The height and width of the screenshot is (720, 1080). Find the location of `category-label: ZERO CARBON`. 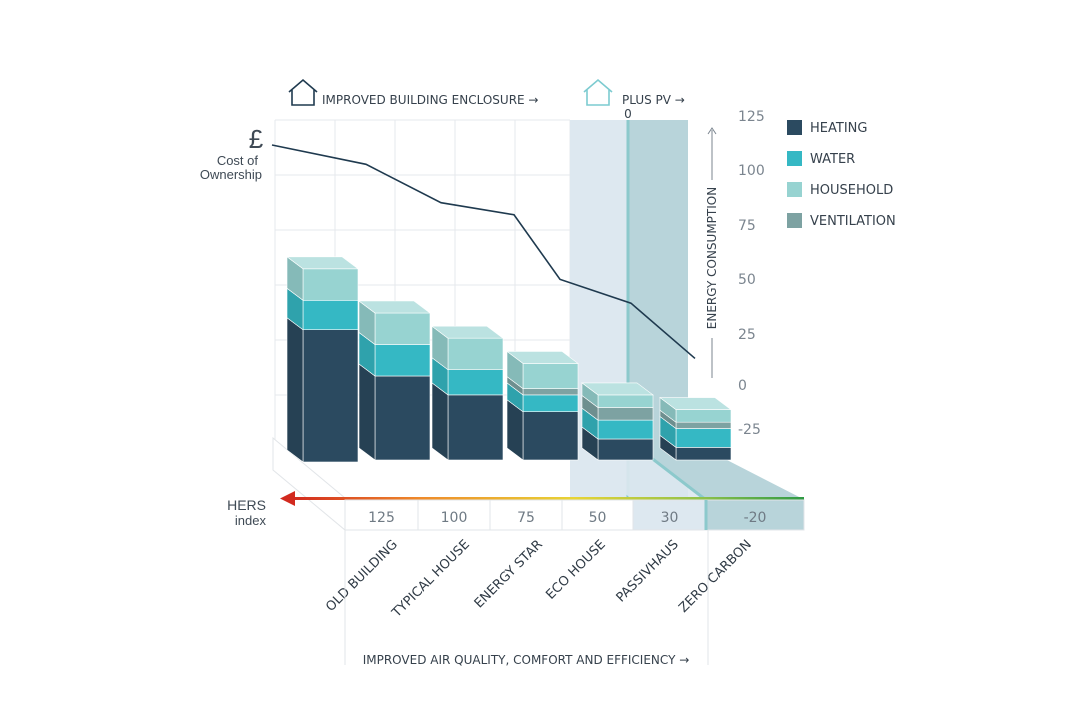

category-label: ZERO CARBON is located at coordinates (715, 576).